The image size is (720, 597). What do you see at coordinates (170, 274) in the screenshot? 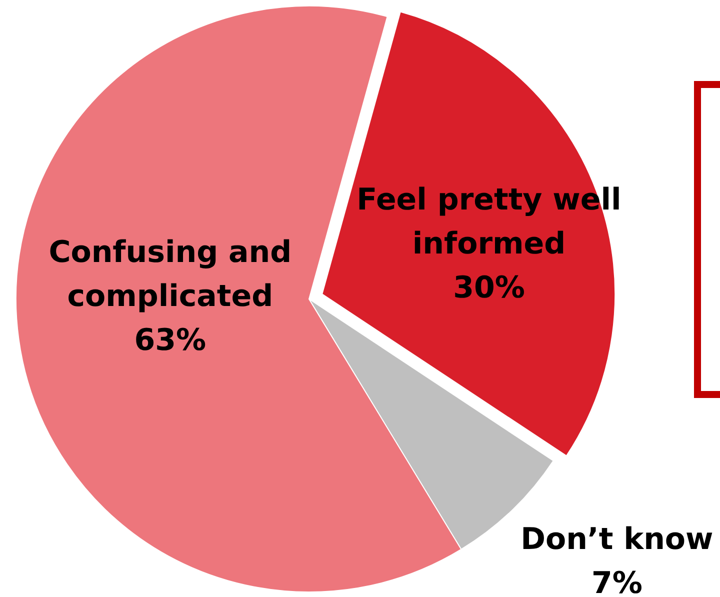
I see `slice-label: Confusing and complicated` at bounding box center [170, 274].